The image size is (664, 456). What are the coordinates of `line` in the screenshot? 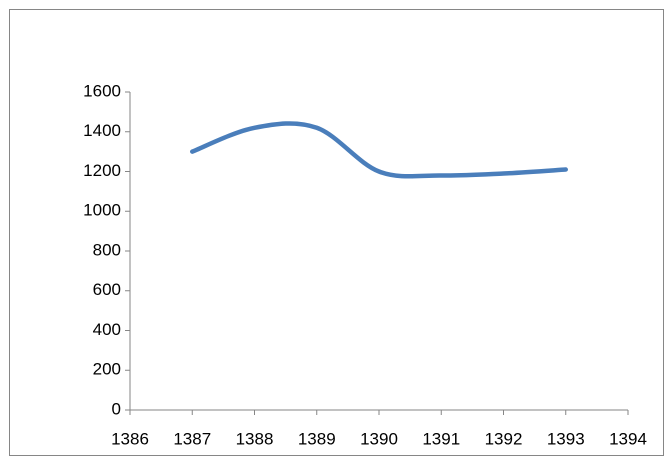 It's located at (379, 150).